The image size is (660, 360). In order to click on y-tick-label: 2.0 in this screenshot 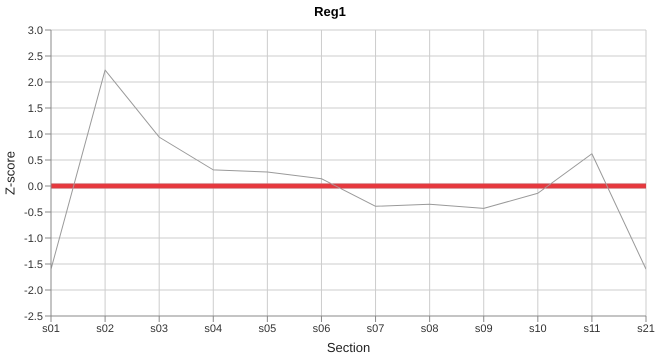, I will do `click(35, 82)`.